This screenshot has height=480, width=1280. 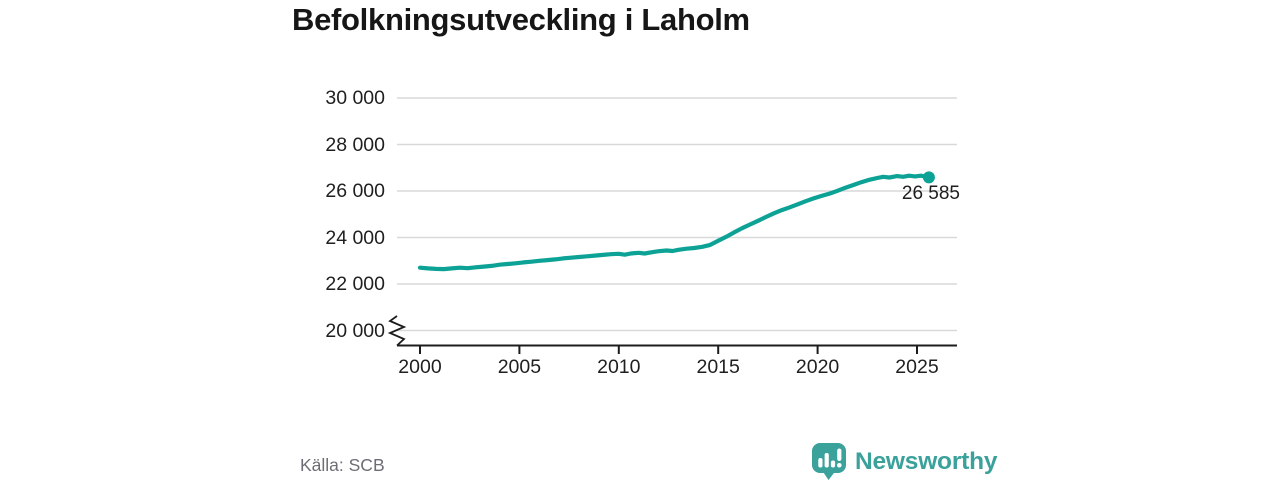 What do you see at coordinates (917, 367) in the screenshot?
I see `x-axis-tick-label: 2025` at bounding box center [917, 367].